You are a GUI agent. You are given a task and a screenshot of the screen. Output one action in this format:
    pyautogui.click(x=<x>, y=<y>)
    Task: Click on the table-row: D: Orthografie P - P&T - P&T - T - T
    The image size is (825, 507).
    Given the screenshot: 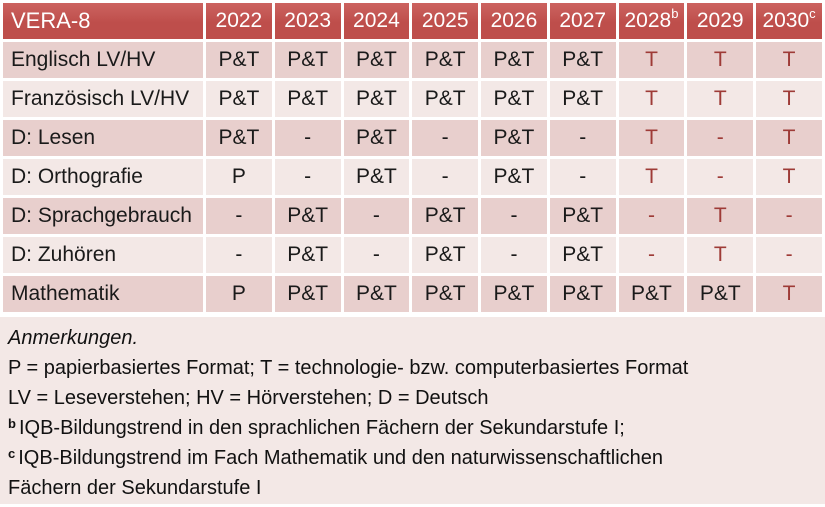 What is the action you would take?
    pyautogui.click(x=412, y=177)
    